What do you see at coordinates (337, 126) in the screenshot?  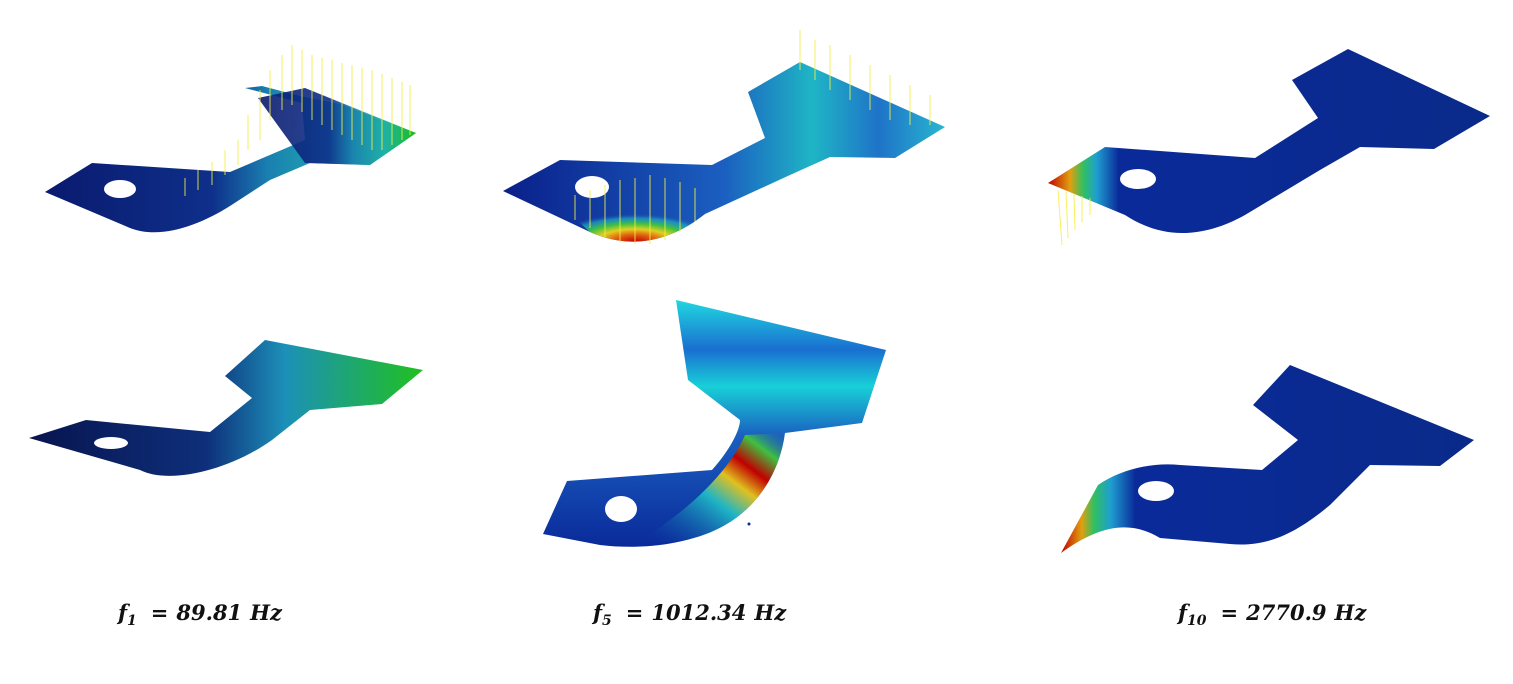 I see `plate-raised-block` at bounding box center [337, 126].